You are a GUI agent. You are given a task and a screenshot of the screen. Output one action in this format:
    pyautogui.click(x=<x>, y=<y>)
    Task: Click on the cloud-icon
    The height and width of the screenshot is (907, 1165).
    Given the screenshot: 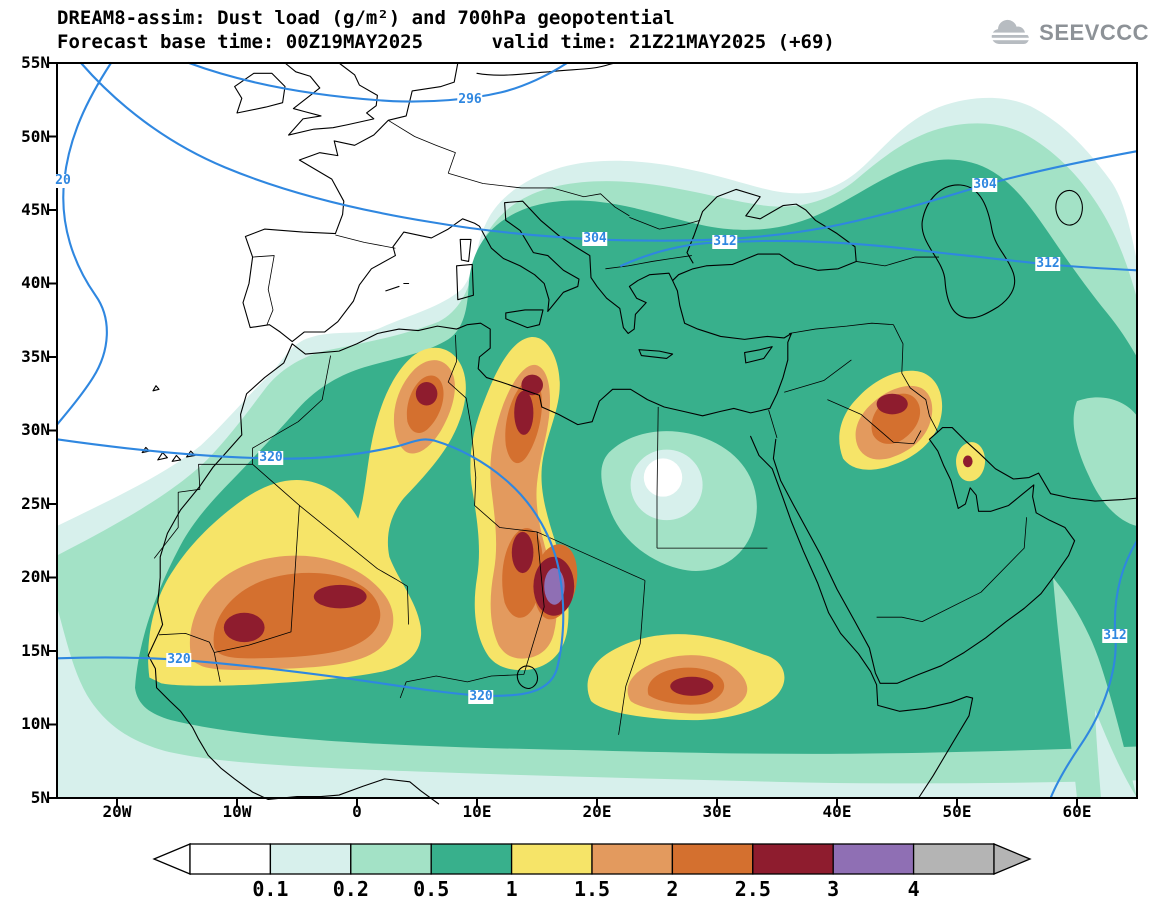 What is the action you would take?
    pyautogui.click(x=1010, y=32)
    